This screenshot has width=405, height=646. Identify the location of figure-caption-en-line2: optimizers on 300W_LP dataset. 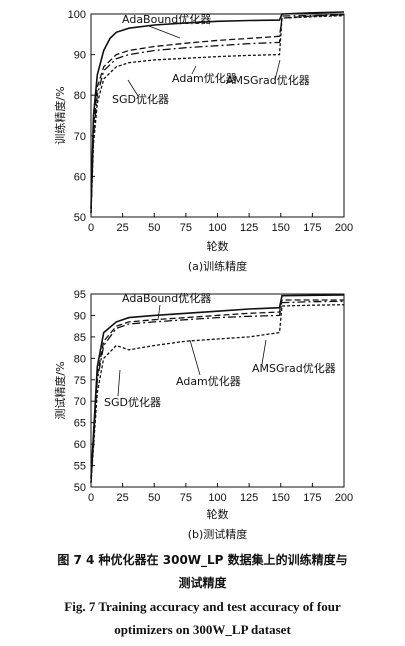
(202, 629).